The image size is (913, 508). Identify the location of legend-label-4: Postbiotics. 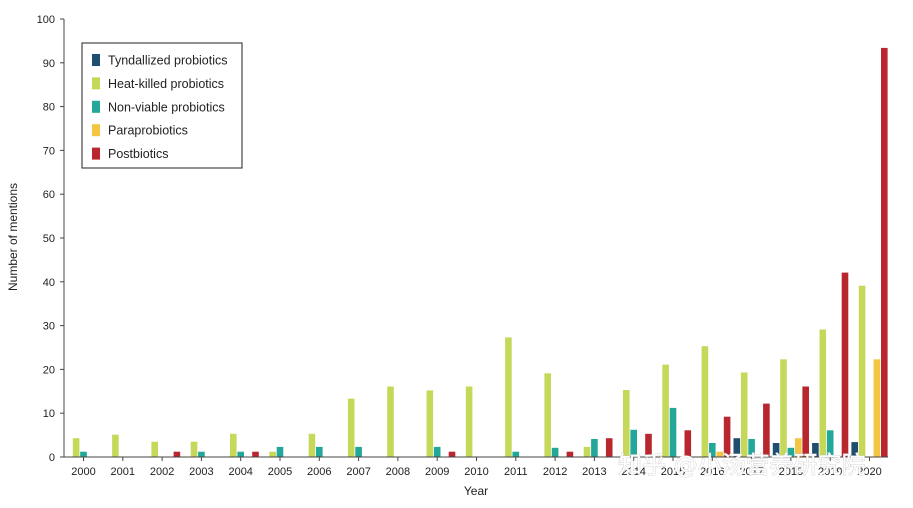
(138, 154).